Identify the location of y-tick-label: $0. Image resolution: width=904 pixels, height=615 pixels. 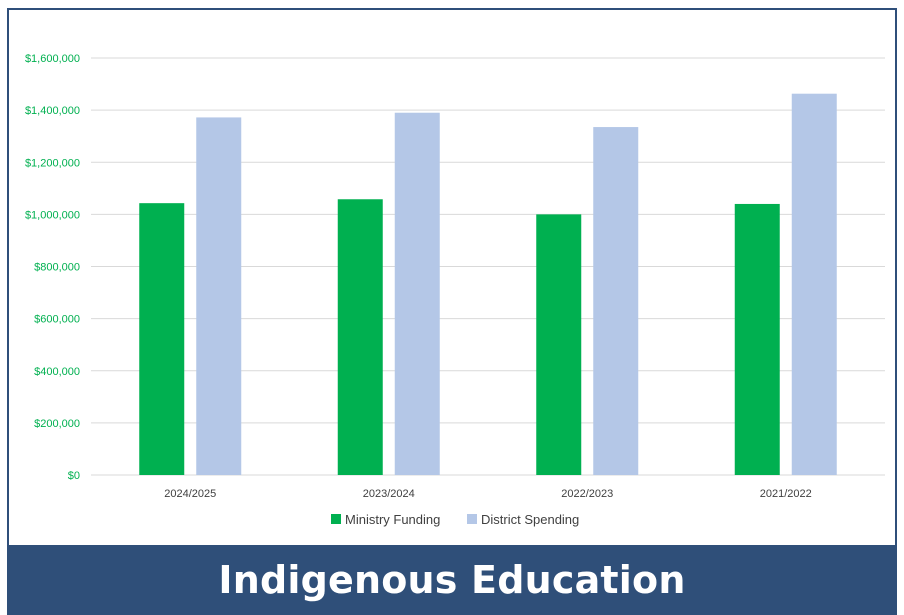
(74, 476).